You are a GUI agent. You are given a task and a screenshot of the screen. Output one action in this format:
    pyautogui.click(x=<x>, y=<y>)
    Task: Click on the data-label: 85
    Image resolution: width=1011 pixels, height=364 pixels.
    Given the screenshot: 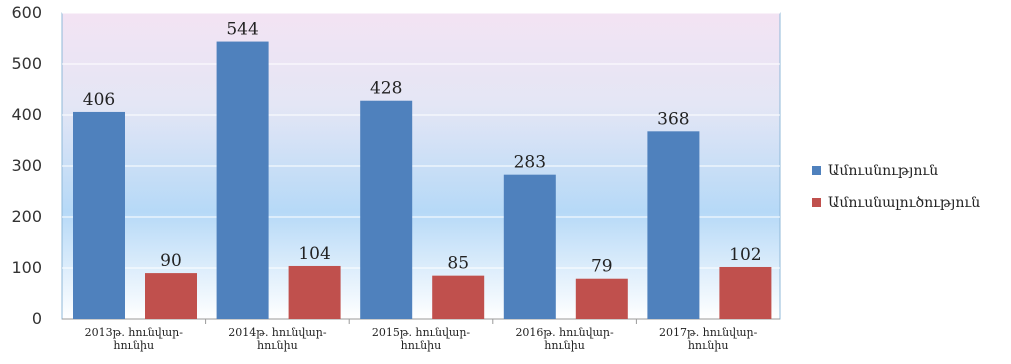 What is the action you would take?
    pyautogui.click(x=458, y=264)
    